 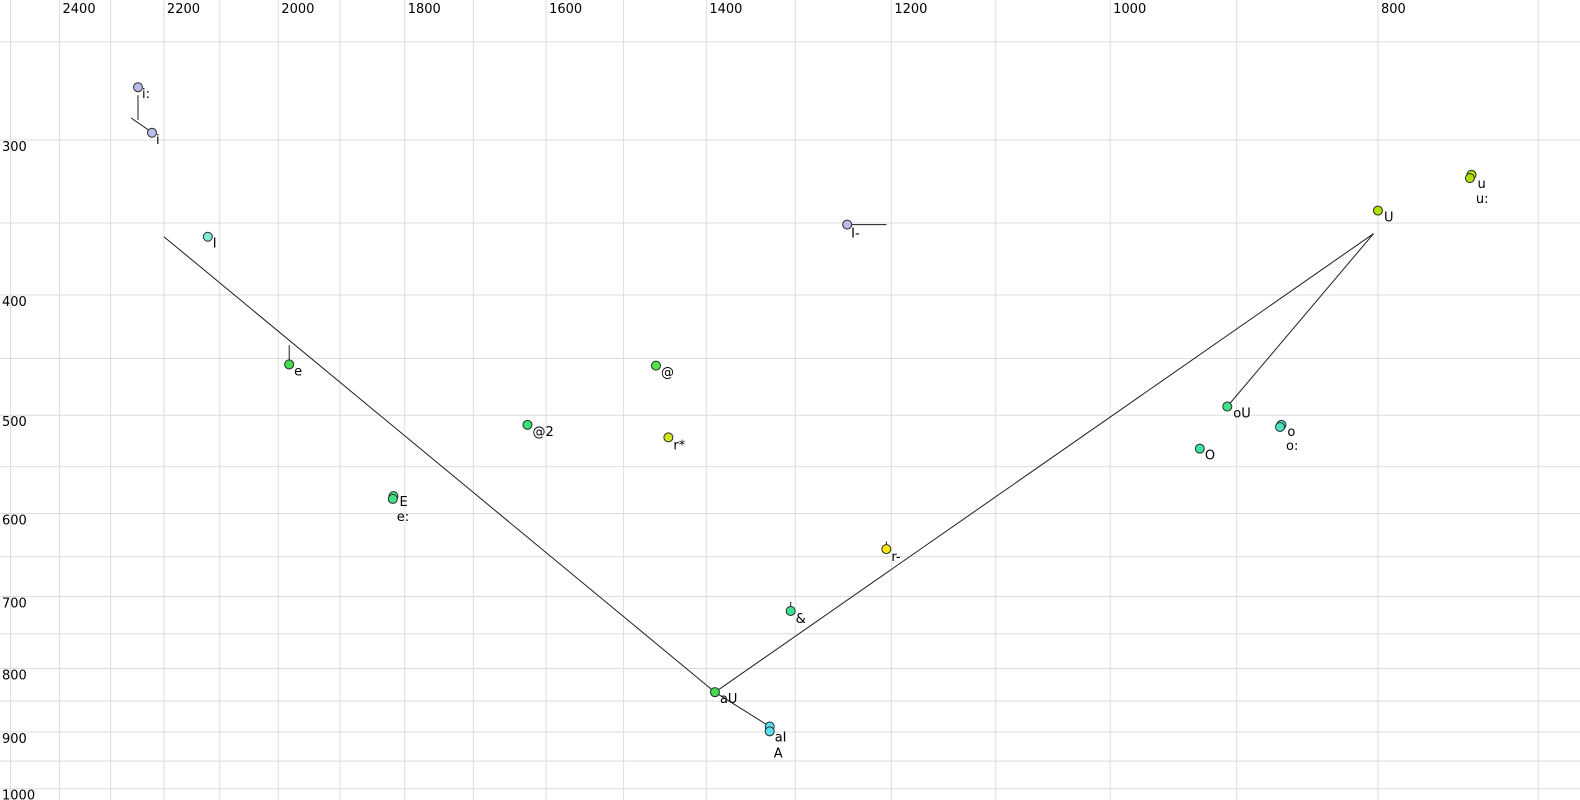 What do you see at coordinates (424, 9) in the screenshot?
I see `x-tick-label-1800: 1800` at bounding box center [424, 9].